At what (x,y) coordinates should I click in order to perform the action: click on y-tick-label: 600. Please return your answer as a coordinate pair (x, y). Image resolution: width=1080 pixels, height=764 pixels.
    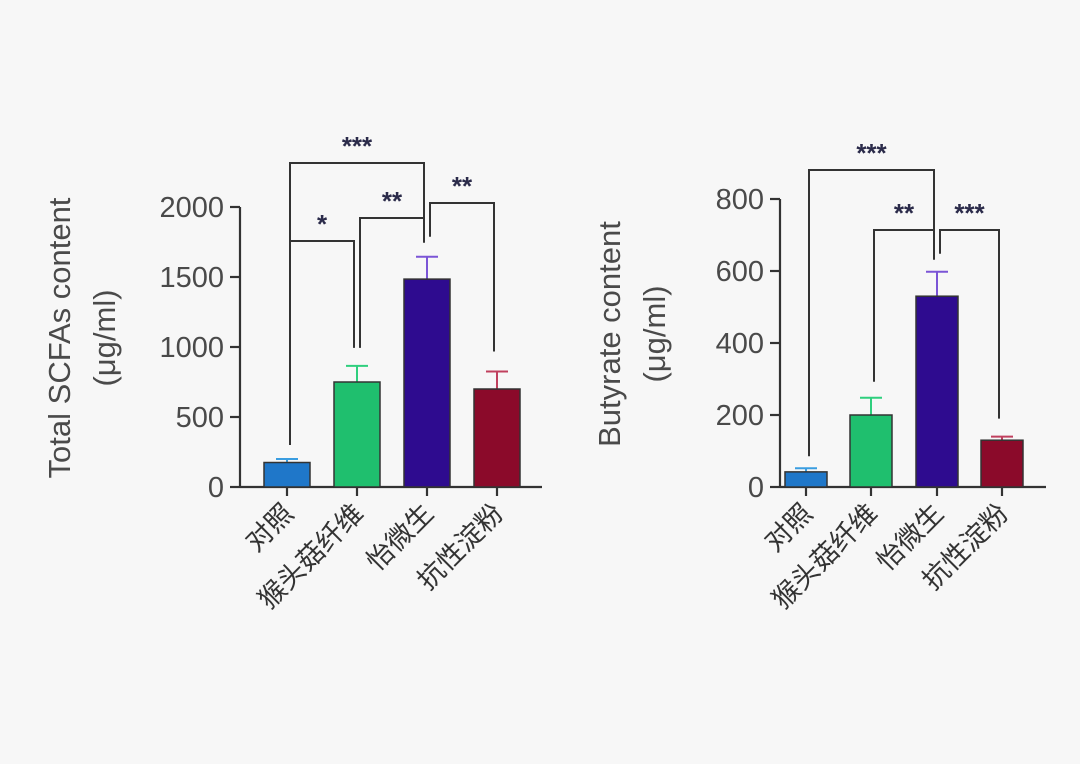
    Looking at the image, I should click on (740, 272).